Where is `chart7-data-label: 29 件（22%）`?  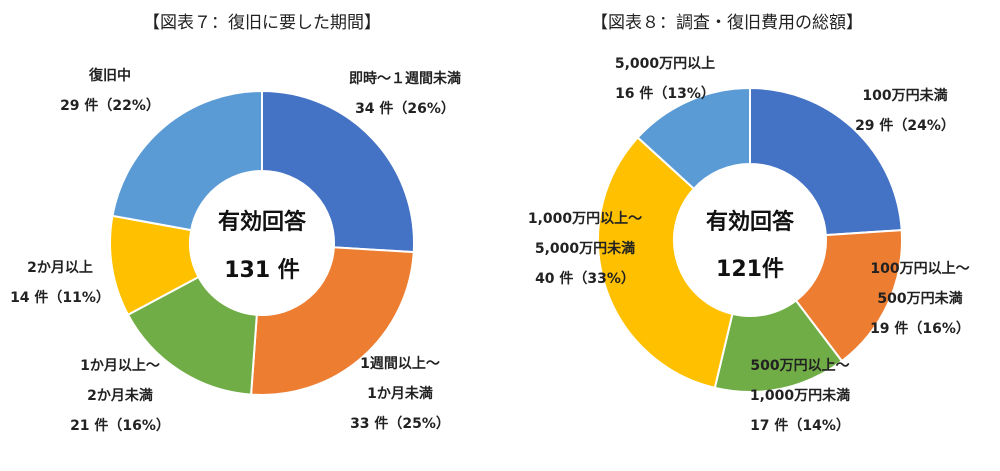 chart7-data-label: 29 件（22%） is located at coordinates (110, 106).